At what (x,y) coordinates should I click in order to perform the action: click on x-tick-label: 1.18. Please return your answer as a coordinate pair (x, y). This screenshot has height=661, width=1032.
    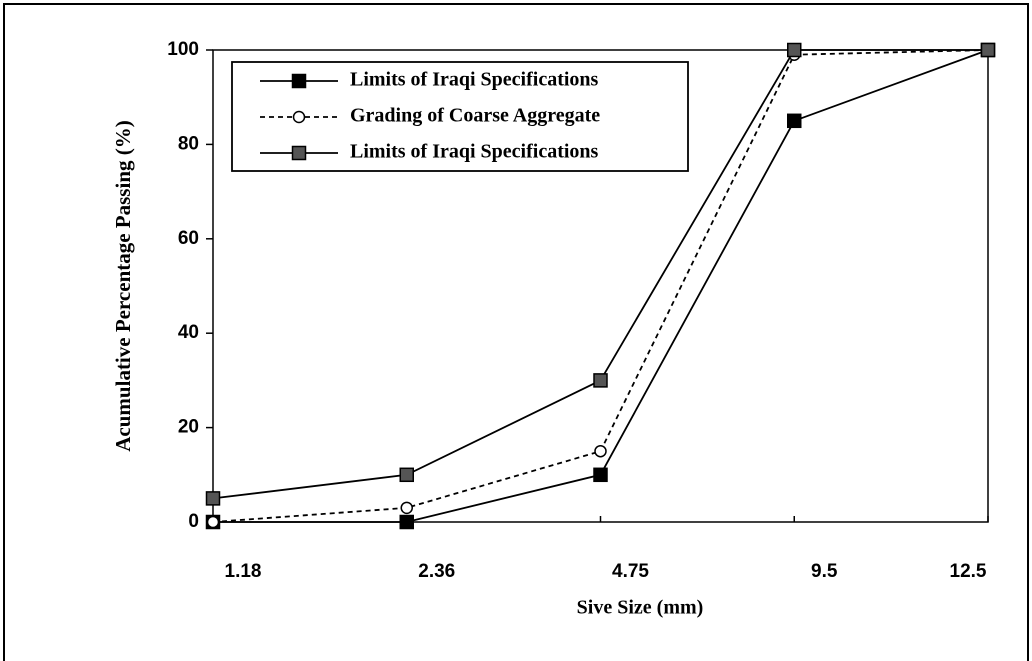
    Looking at the image, I should click on (243, 571).